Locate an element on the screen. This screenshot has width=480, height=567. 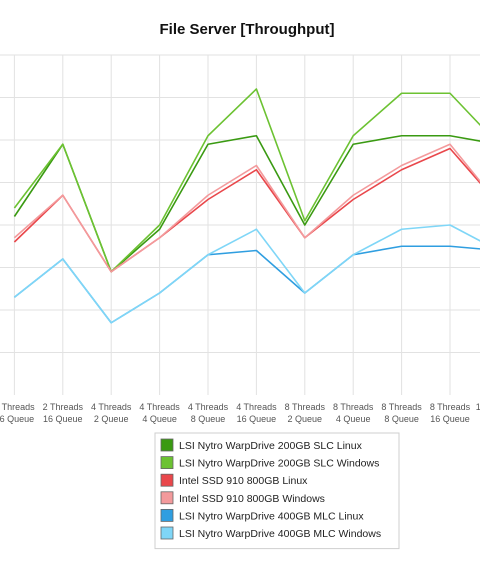
x-tick-label: 8 Threads 2 Queue is located at coordinates (305, 413).